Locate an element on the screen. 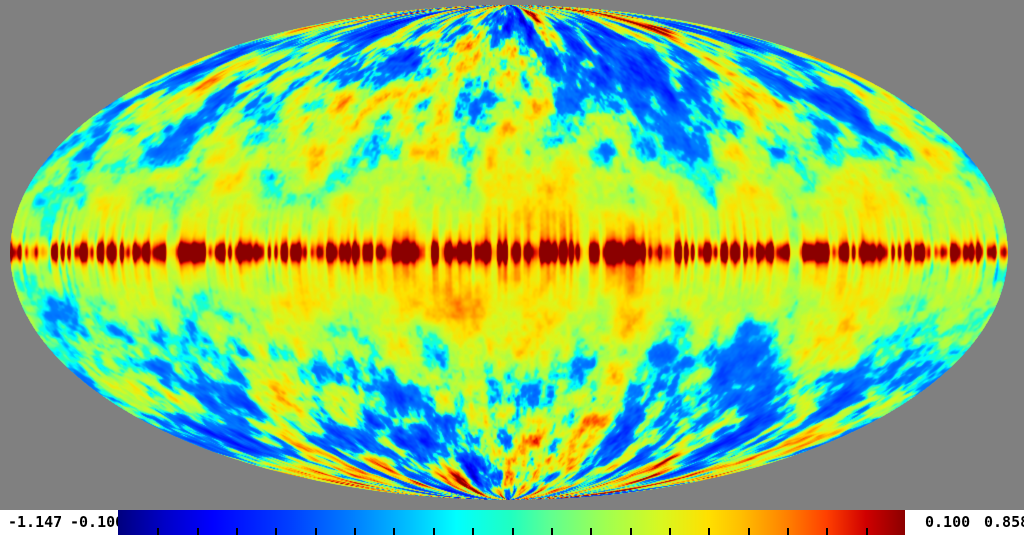 The width and height of the screenshot is (1024, 535). colorbar-min-label: -1.147 is located at coordinates (35, 522).